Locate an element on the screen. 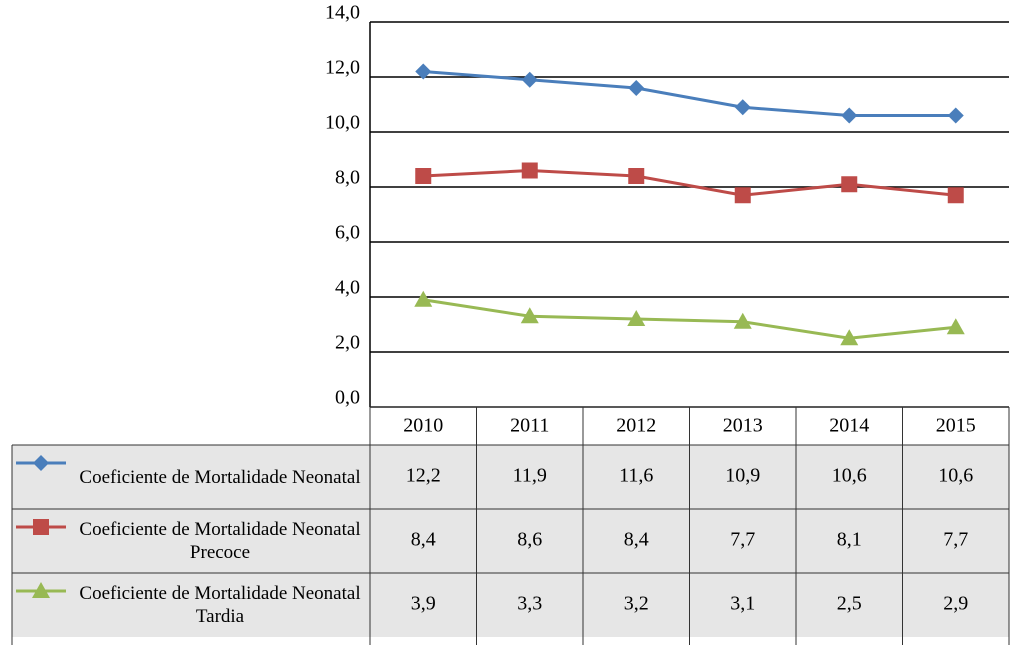  table-value: 8,6 is located at coordinates (529, 540).